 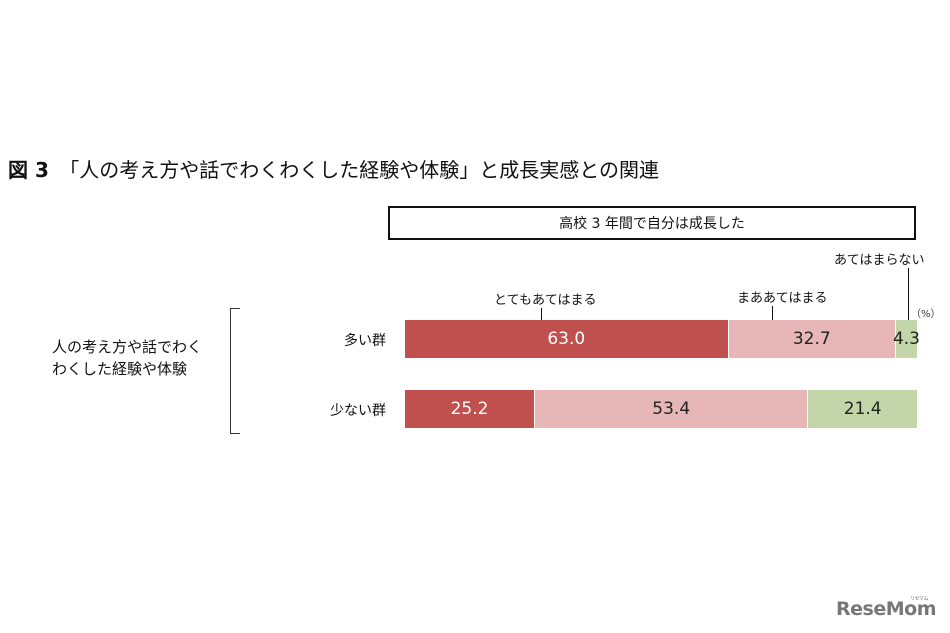 What do you see at coordinates (359, 170) in the screenshot?
I see `title-text: 「人の考え方や話でわくわくした経験や体験」と成長実感との関連` at bounding box center [359, 170].